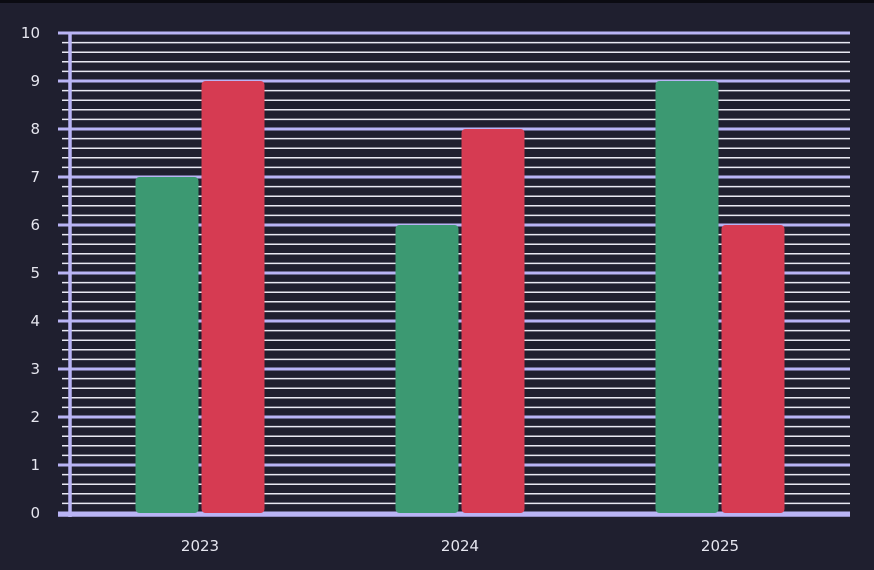  I want to click on y-tick-label: 5, so click(35, 273).